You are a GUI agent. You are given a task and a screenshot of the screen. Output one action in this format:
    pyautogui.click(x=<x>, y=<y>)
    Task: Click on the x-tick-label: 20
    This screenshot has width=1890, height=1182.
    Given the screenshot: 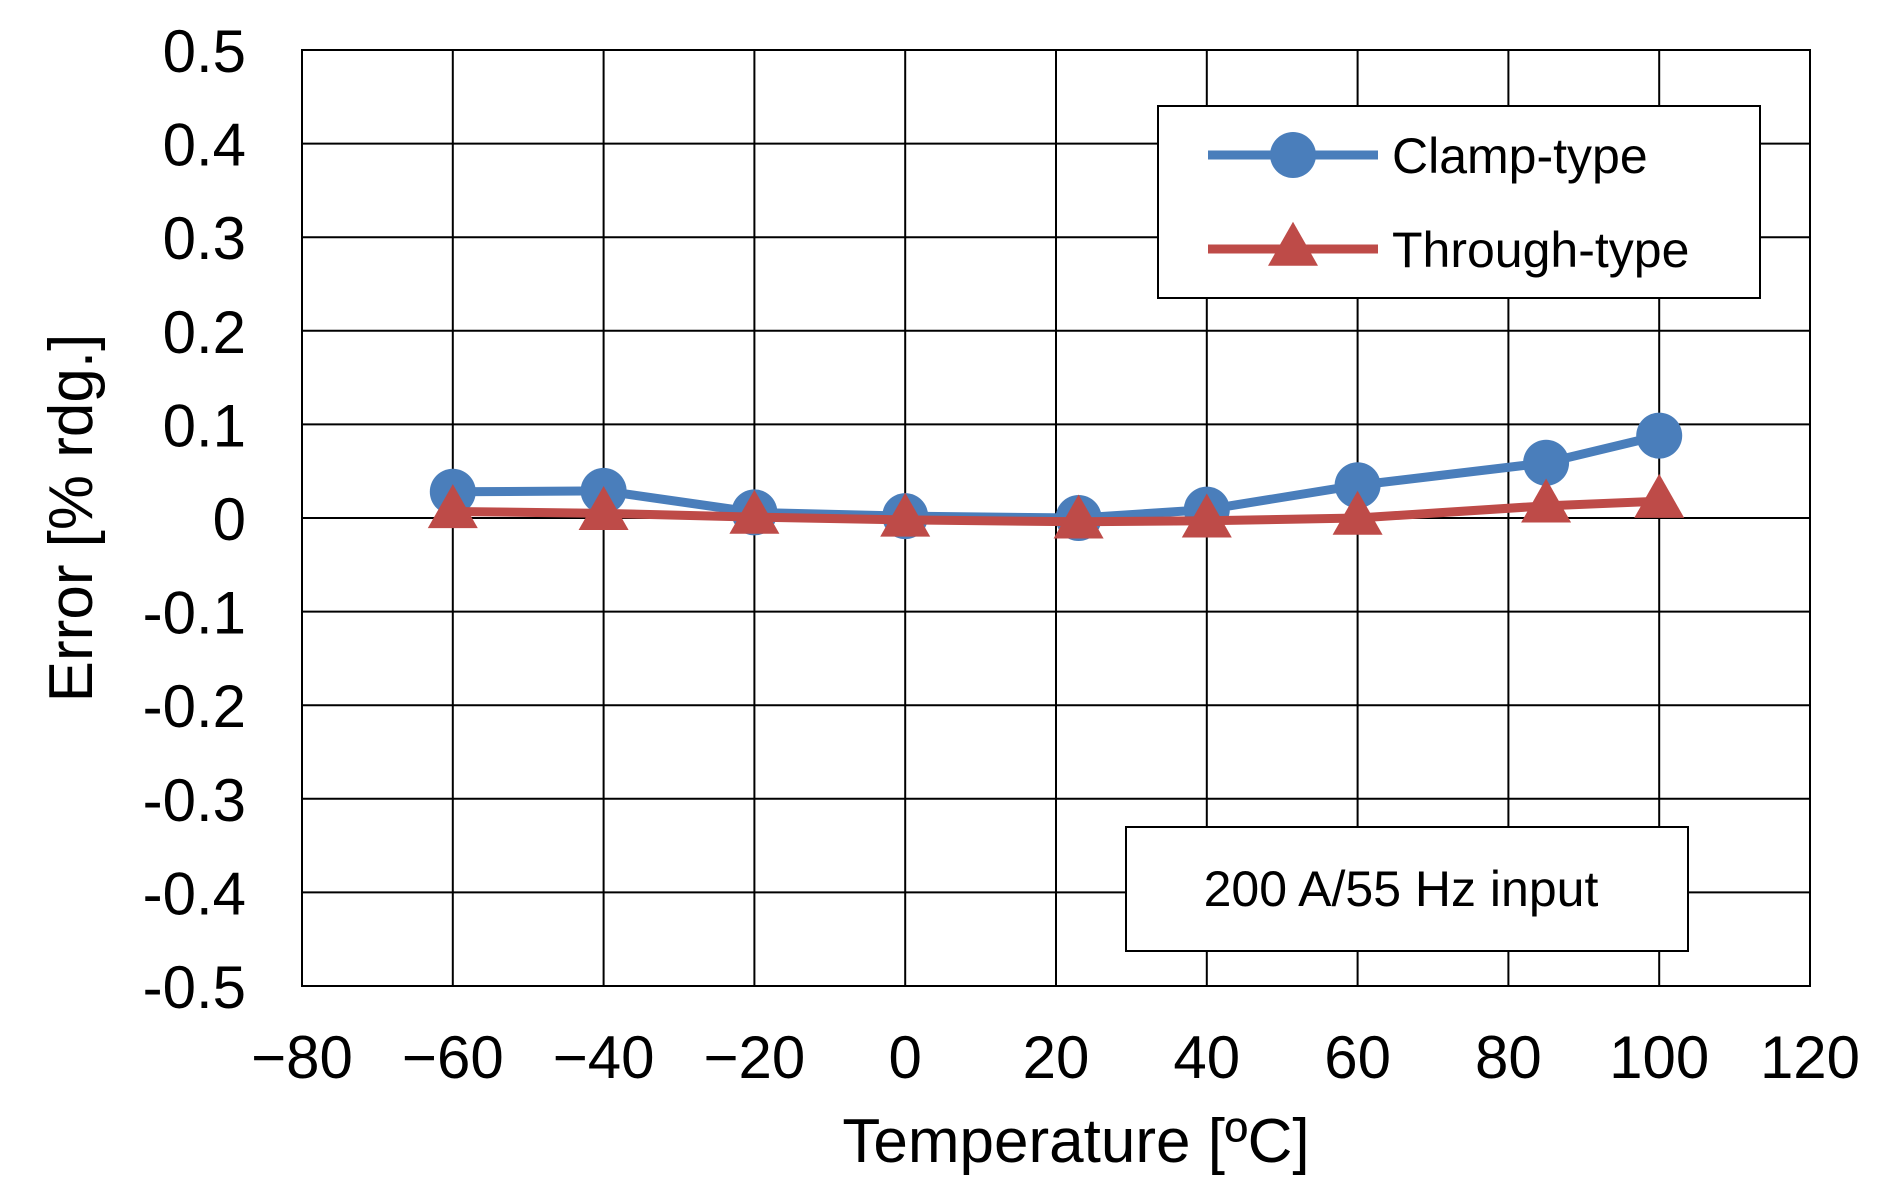 What is the action you would take?
    pyautogui.click(x=1056, y=1057)
    